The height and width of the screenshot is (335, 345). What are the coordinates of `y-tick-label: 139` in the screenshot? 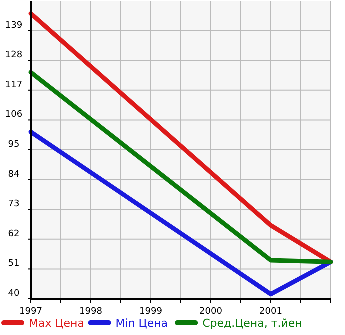 It's located at (14, 25).